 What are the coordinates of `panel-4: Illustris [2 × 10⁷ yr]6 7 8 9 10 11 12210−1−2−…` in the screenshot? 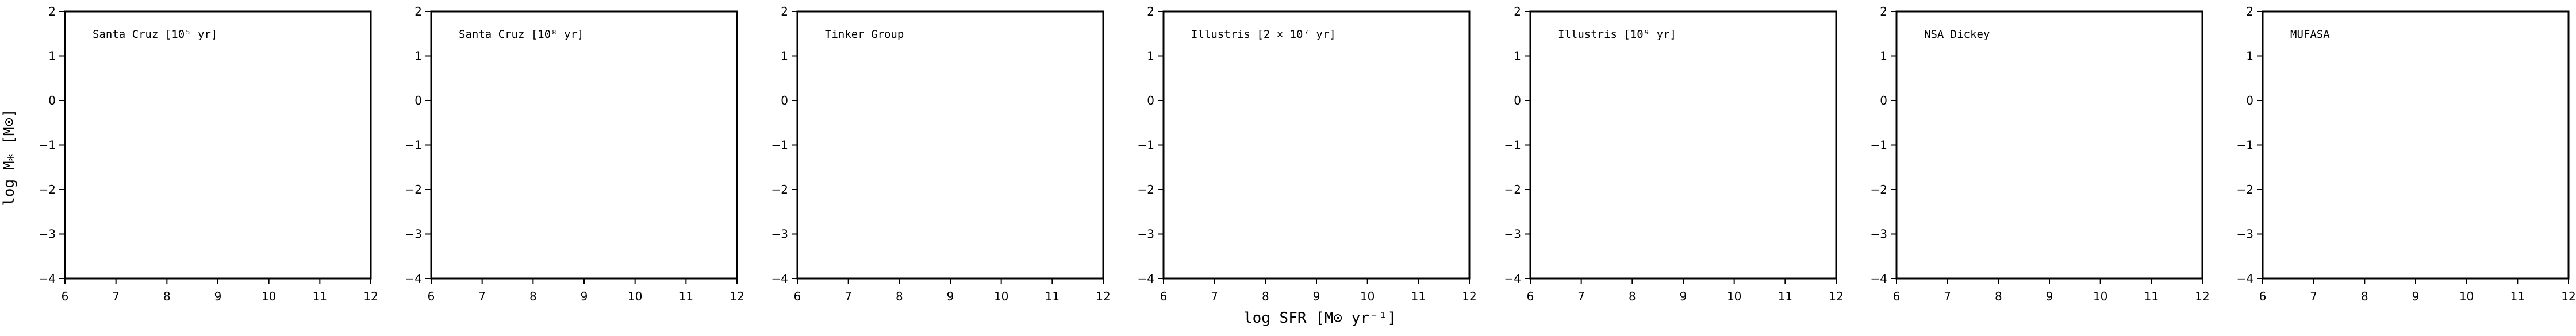 It's located at (1308, 154).